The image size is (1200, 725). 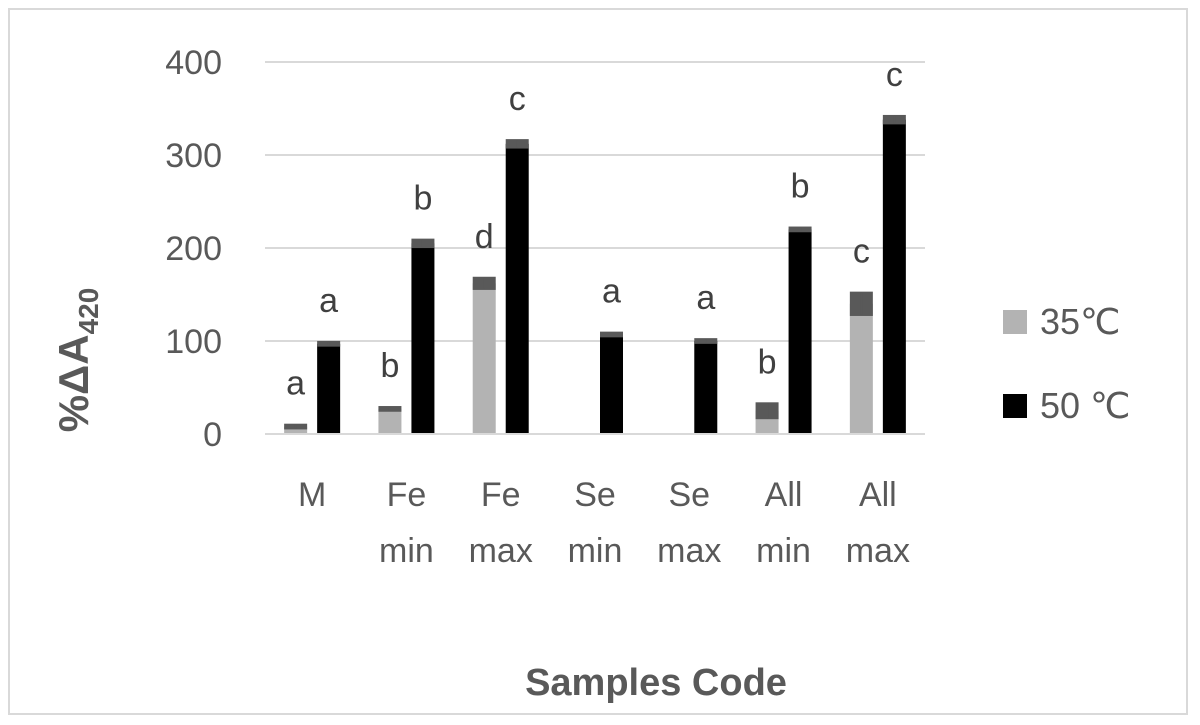 What do you see at coordinates (212, 435) in the screenshot?
I see `y-tick-label: 0` at bounding box center [212, 435].